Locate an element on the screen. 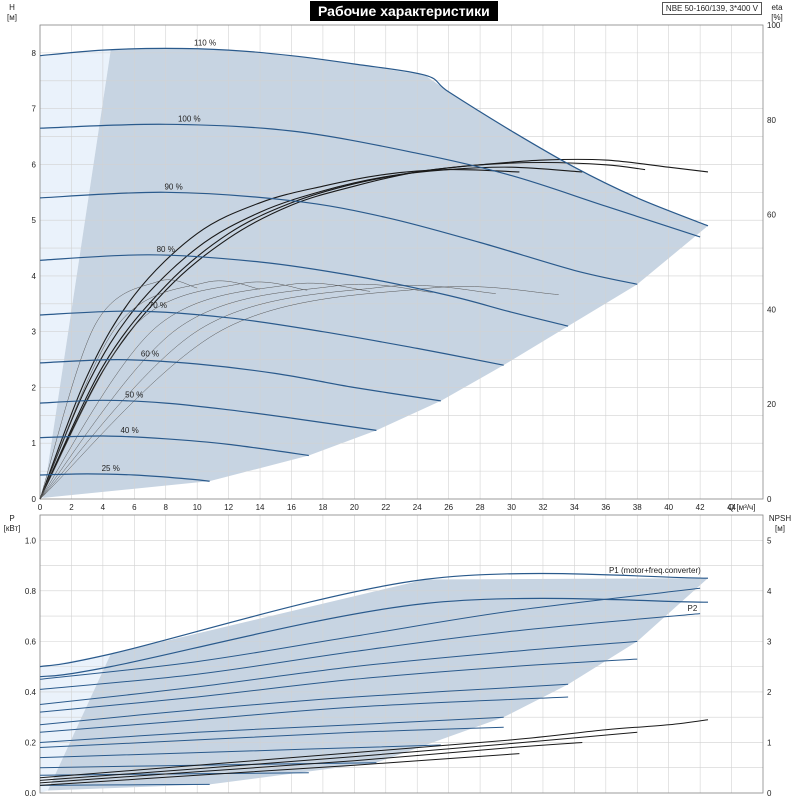 Image resolution: width=800 pixels, height=800 pixels. y-axis-unit: [кВт] is located at coordinates (12, 528).